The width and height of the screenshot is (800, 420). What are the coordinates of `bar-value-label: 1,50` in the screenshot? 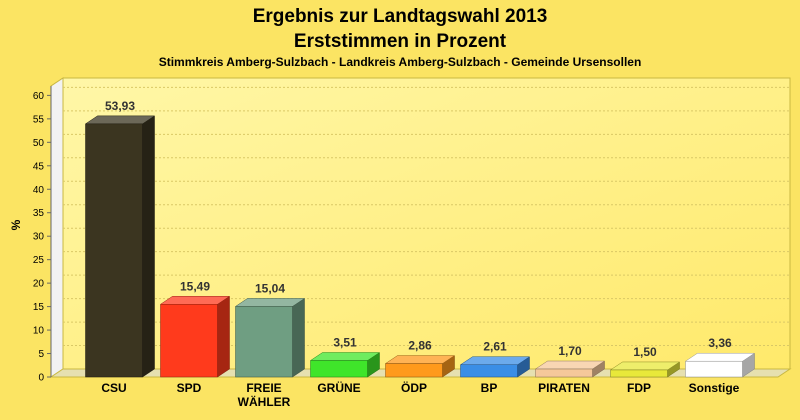 It's located at (645, 352).